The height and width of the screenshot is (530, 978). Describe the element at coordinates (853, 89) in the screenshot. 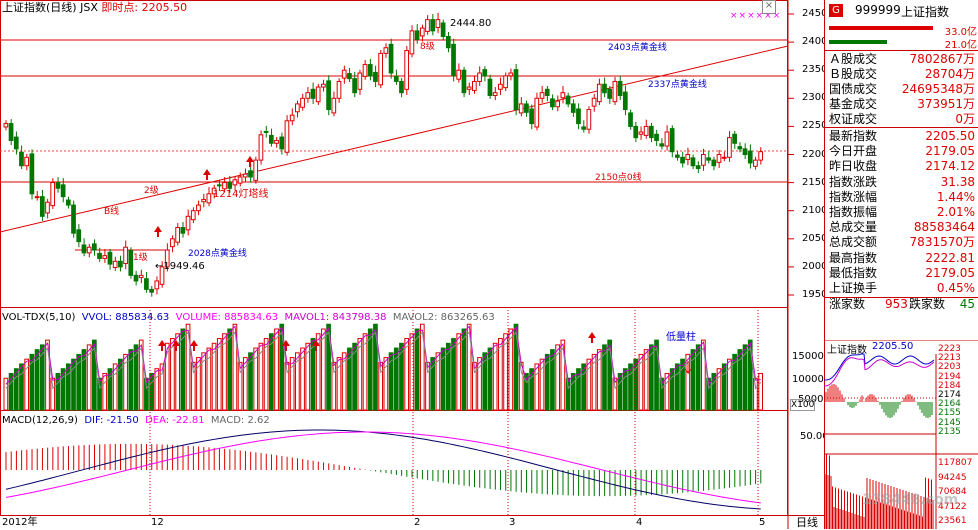

I see `quote-row-label: 国债成交` at that location.